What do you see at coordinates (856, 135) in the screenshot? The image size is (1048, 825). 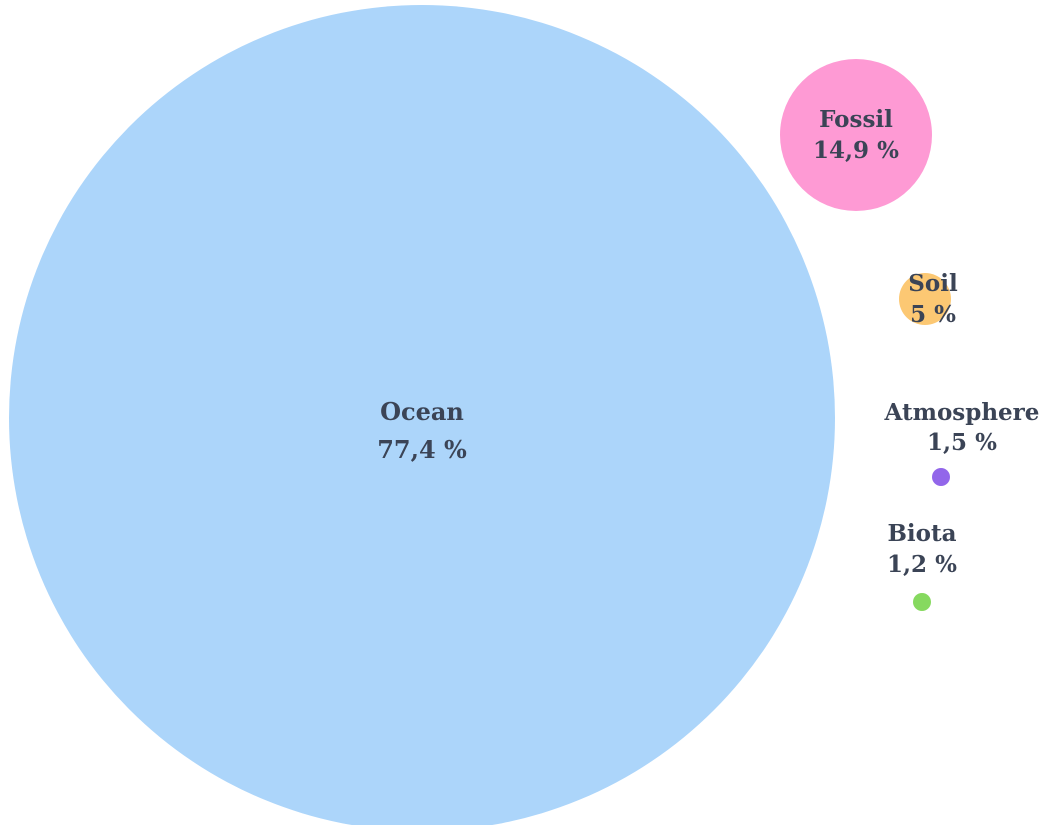 I see `bubble-fossil` at bounding box center [856, 135].